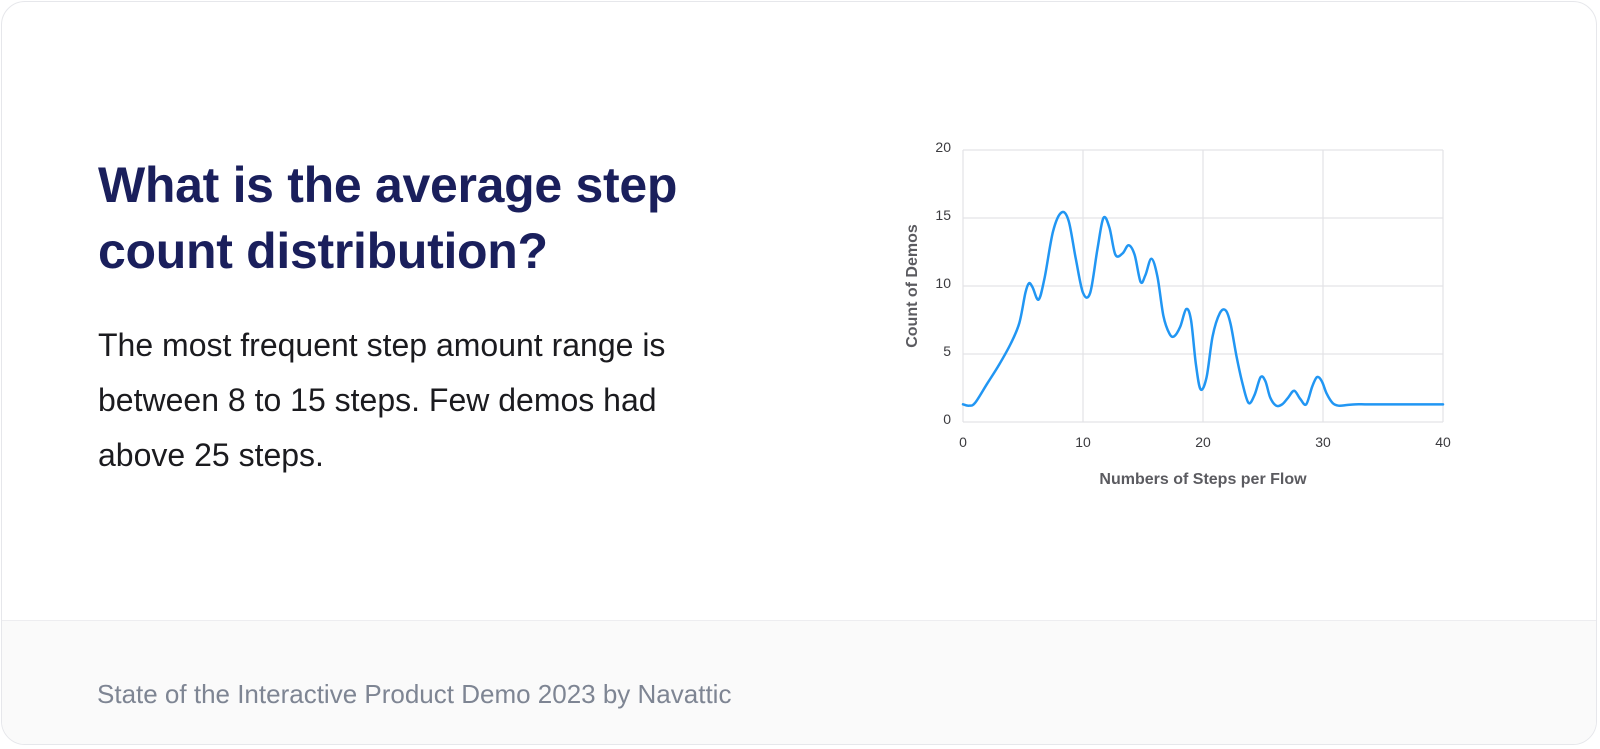  I want to click on y-axis-ticks: 0 5 10 15 20, so click(943, 283).